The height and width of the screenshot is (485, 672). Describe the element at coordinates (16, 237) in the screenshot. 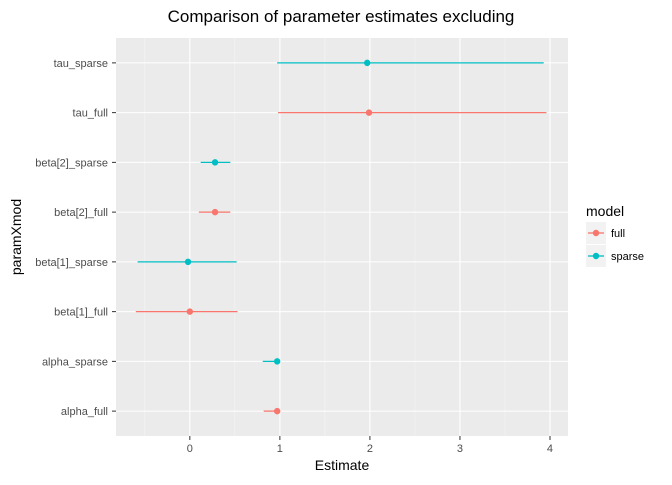

I see `y-axis-title: paramXmod` at that location.